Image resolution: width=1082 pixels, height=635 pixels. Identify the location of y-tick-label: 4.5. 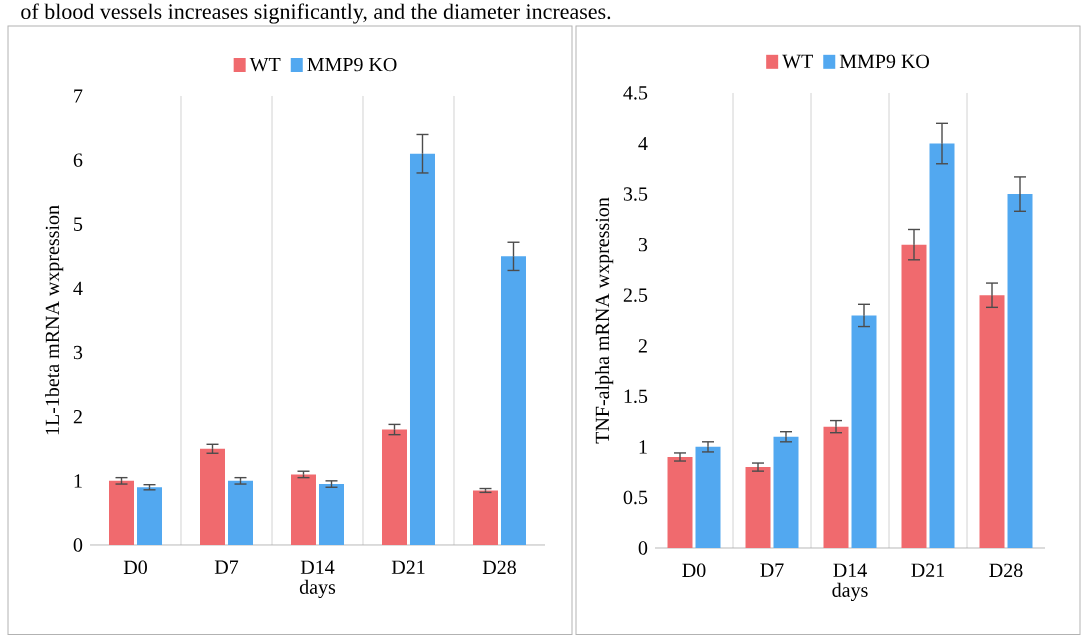
(635, 93).